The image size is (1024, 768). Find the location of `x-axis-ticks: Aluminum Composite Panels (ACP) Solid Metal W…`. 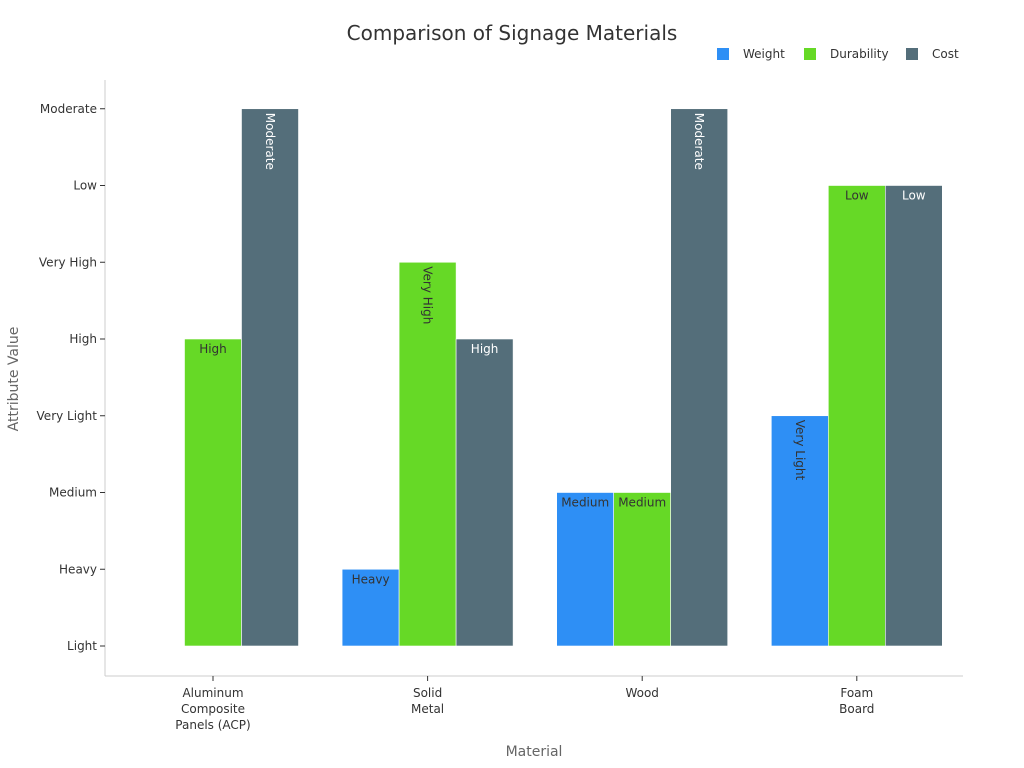

x-axis-ticks: Aluminum Composite Panels (ACP) Solid Metal W… is located at coordinates (524, 704).